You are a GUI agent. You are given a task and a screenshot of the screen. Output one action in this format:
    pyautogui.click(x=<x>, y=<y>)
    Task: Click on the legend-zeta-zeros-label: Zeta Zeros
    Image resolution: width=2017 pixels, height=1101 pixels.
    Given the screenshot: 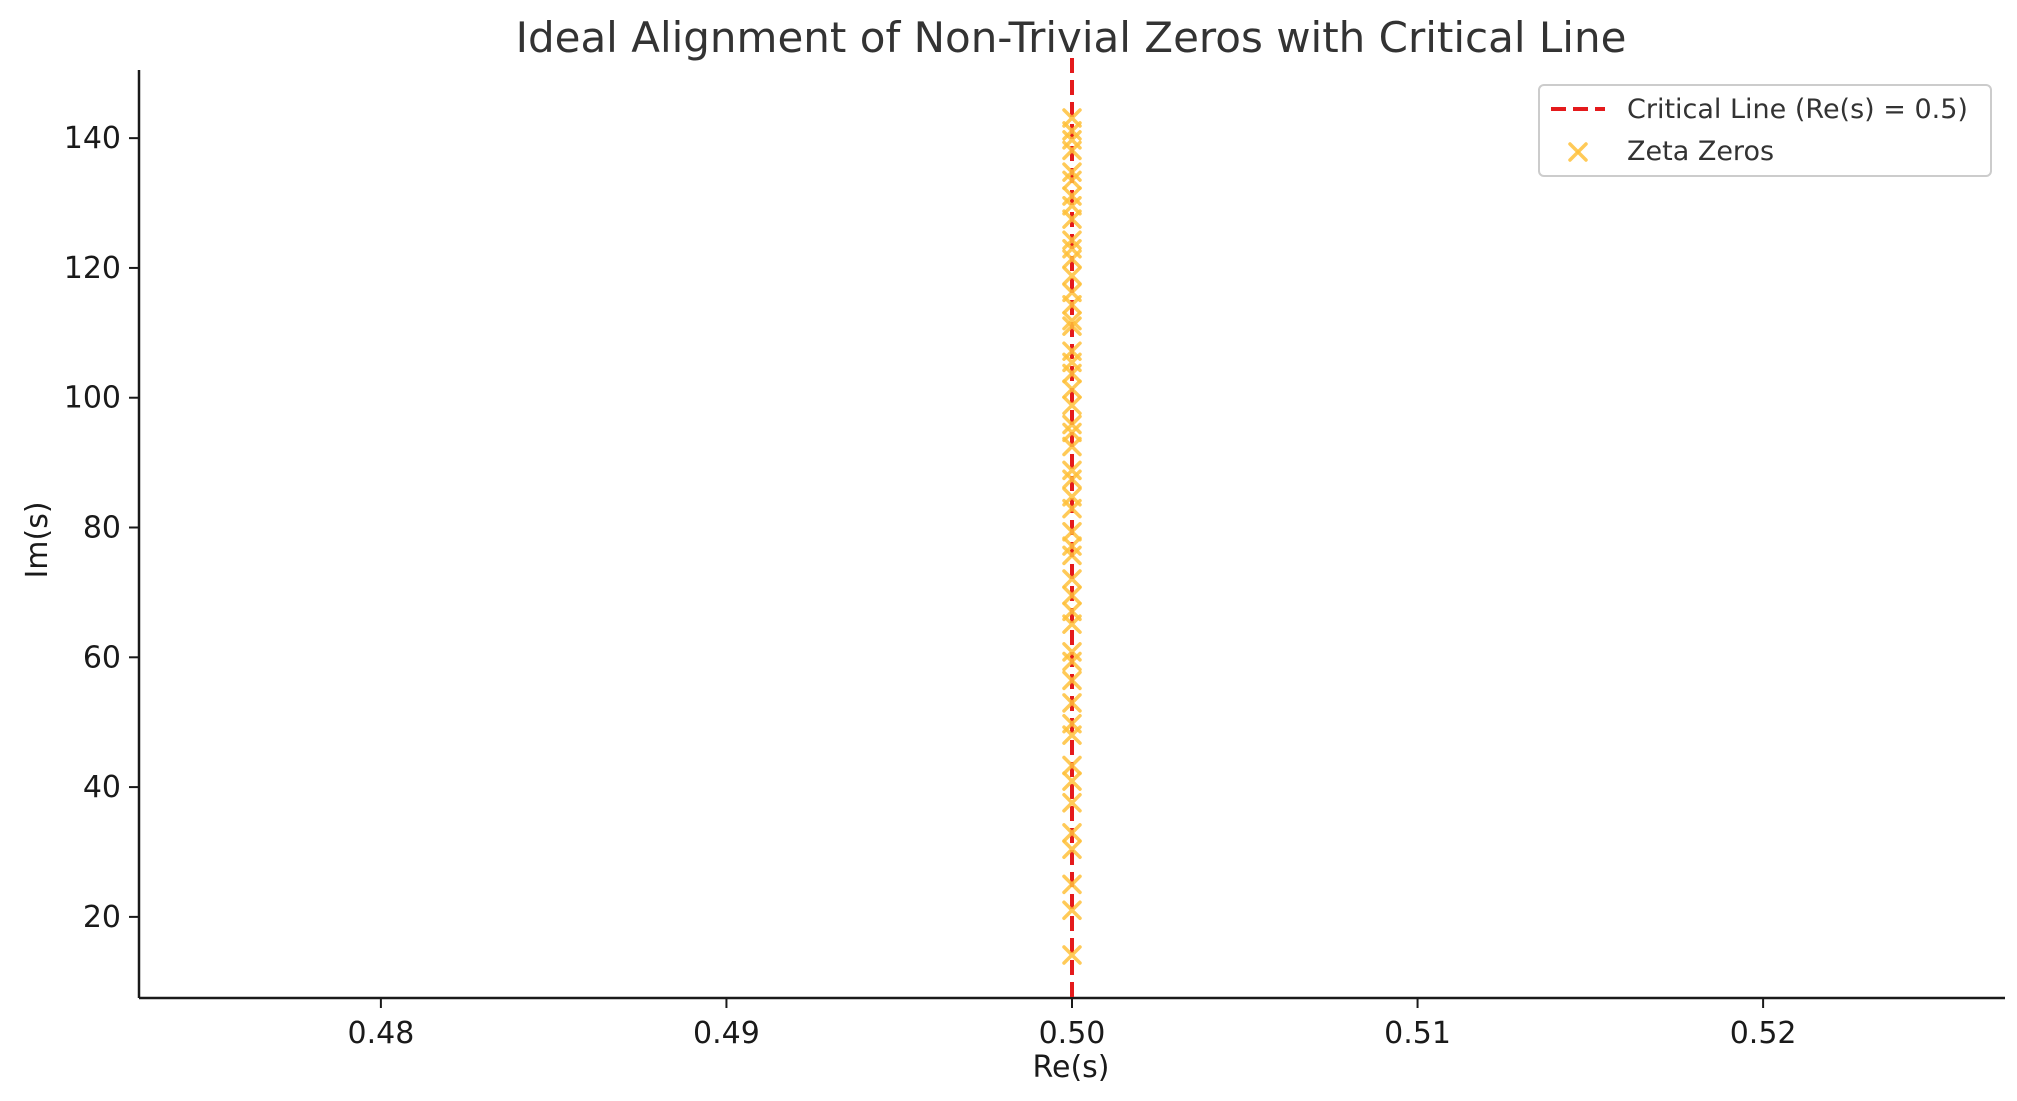 What is the action you would take?
    pyautogui.click(x=1700, y=151)
    